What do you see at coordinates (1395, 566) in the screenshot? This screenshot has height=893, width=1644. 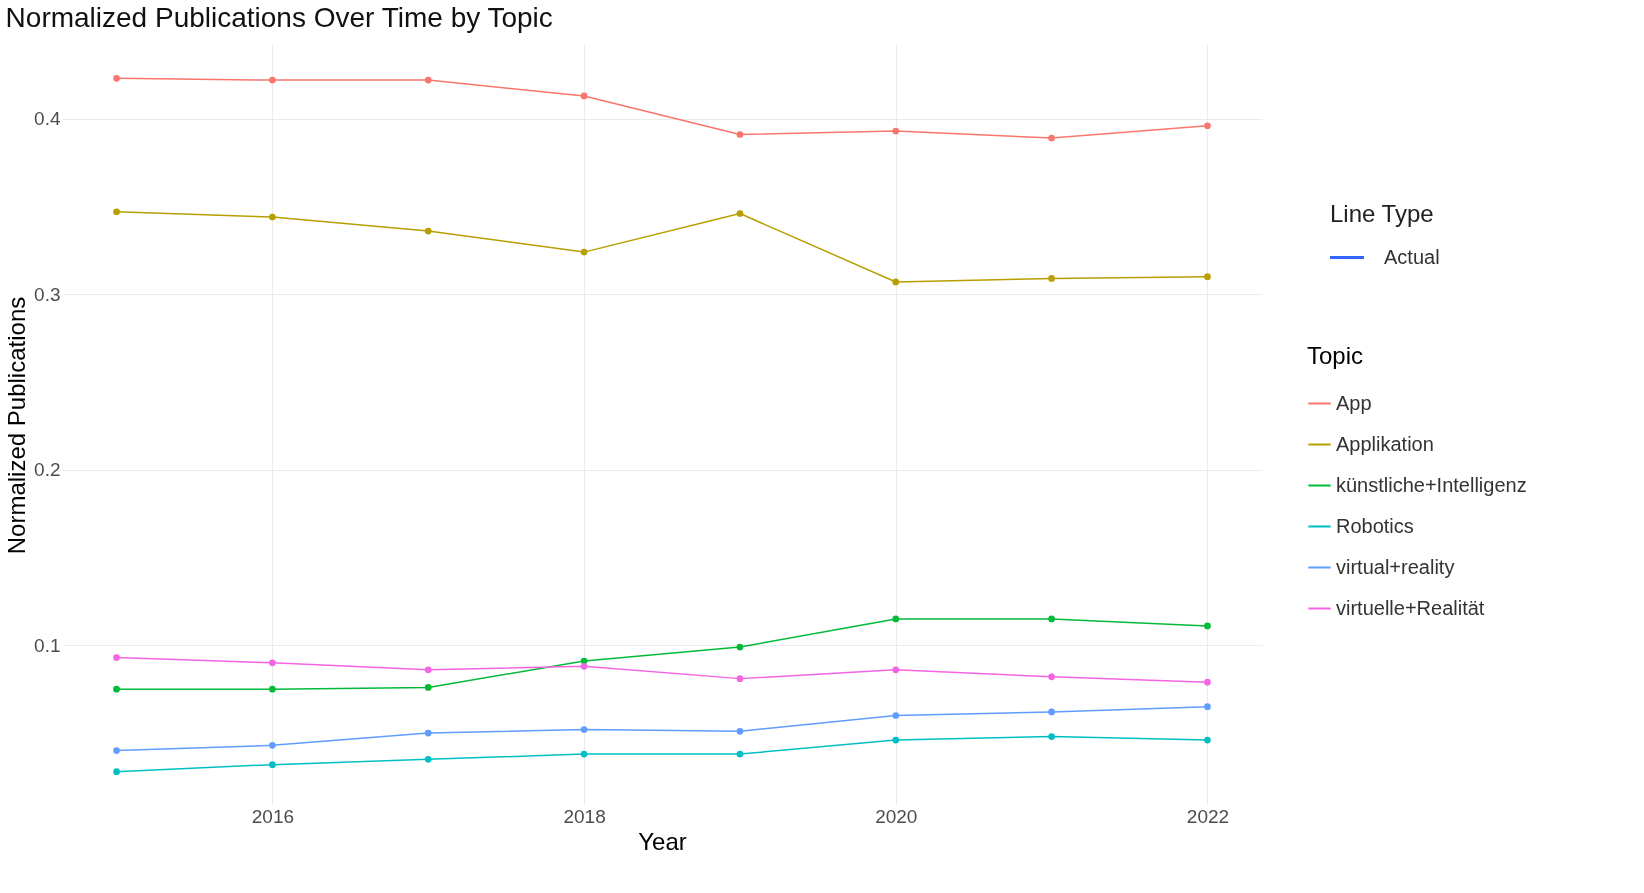 I see `legend-label: virtual+reality` at bounding box center [1395, 566].